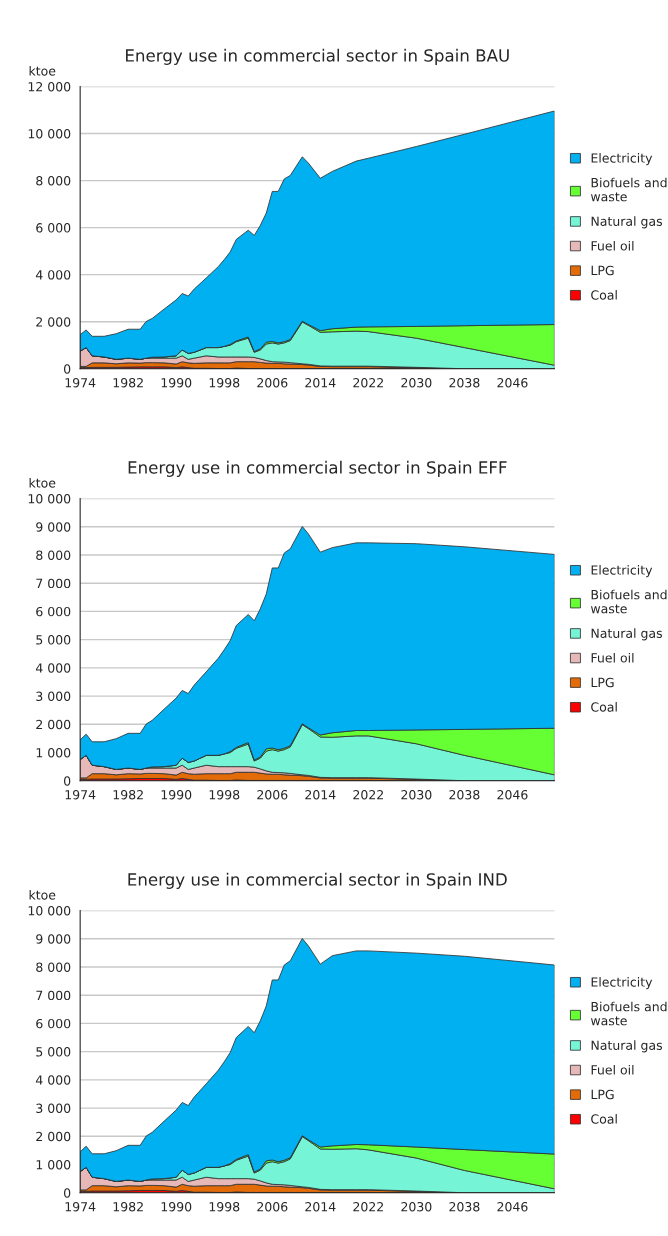 This screenshot has height=1236, width=668. What do you see at coordinates (49, 86) in the screenshot?
I see `y-tick-label: 12 000` at bounding box center [49, 86].